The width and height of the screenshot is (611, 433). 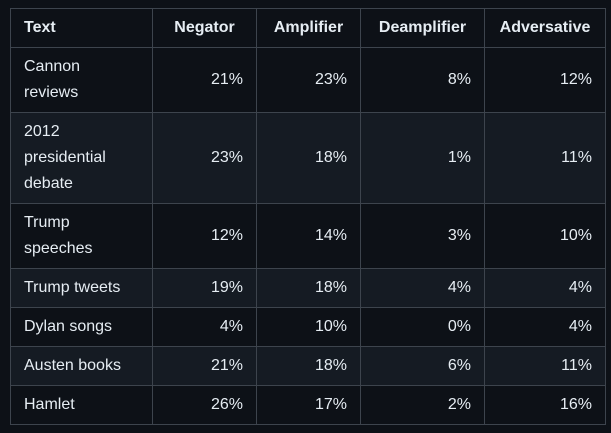 I want to click on cell-amplifier: 17%, so click(x=308, y=405).